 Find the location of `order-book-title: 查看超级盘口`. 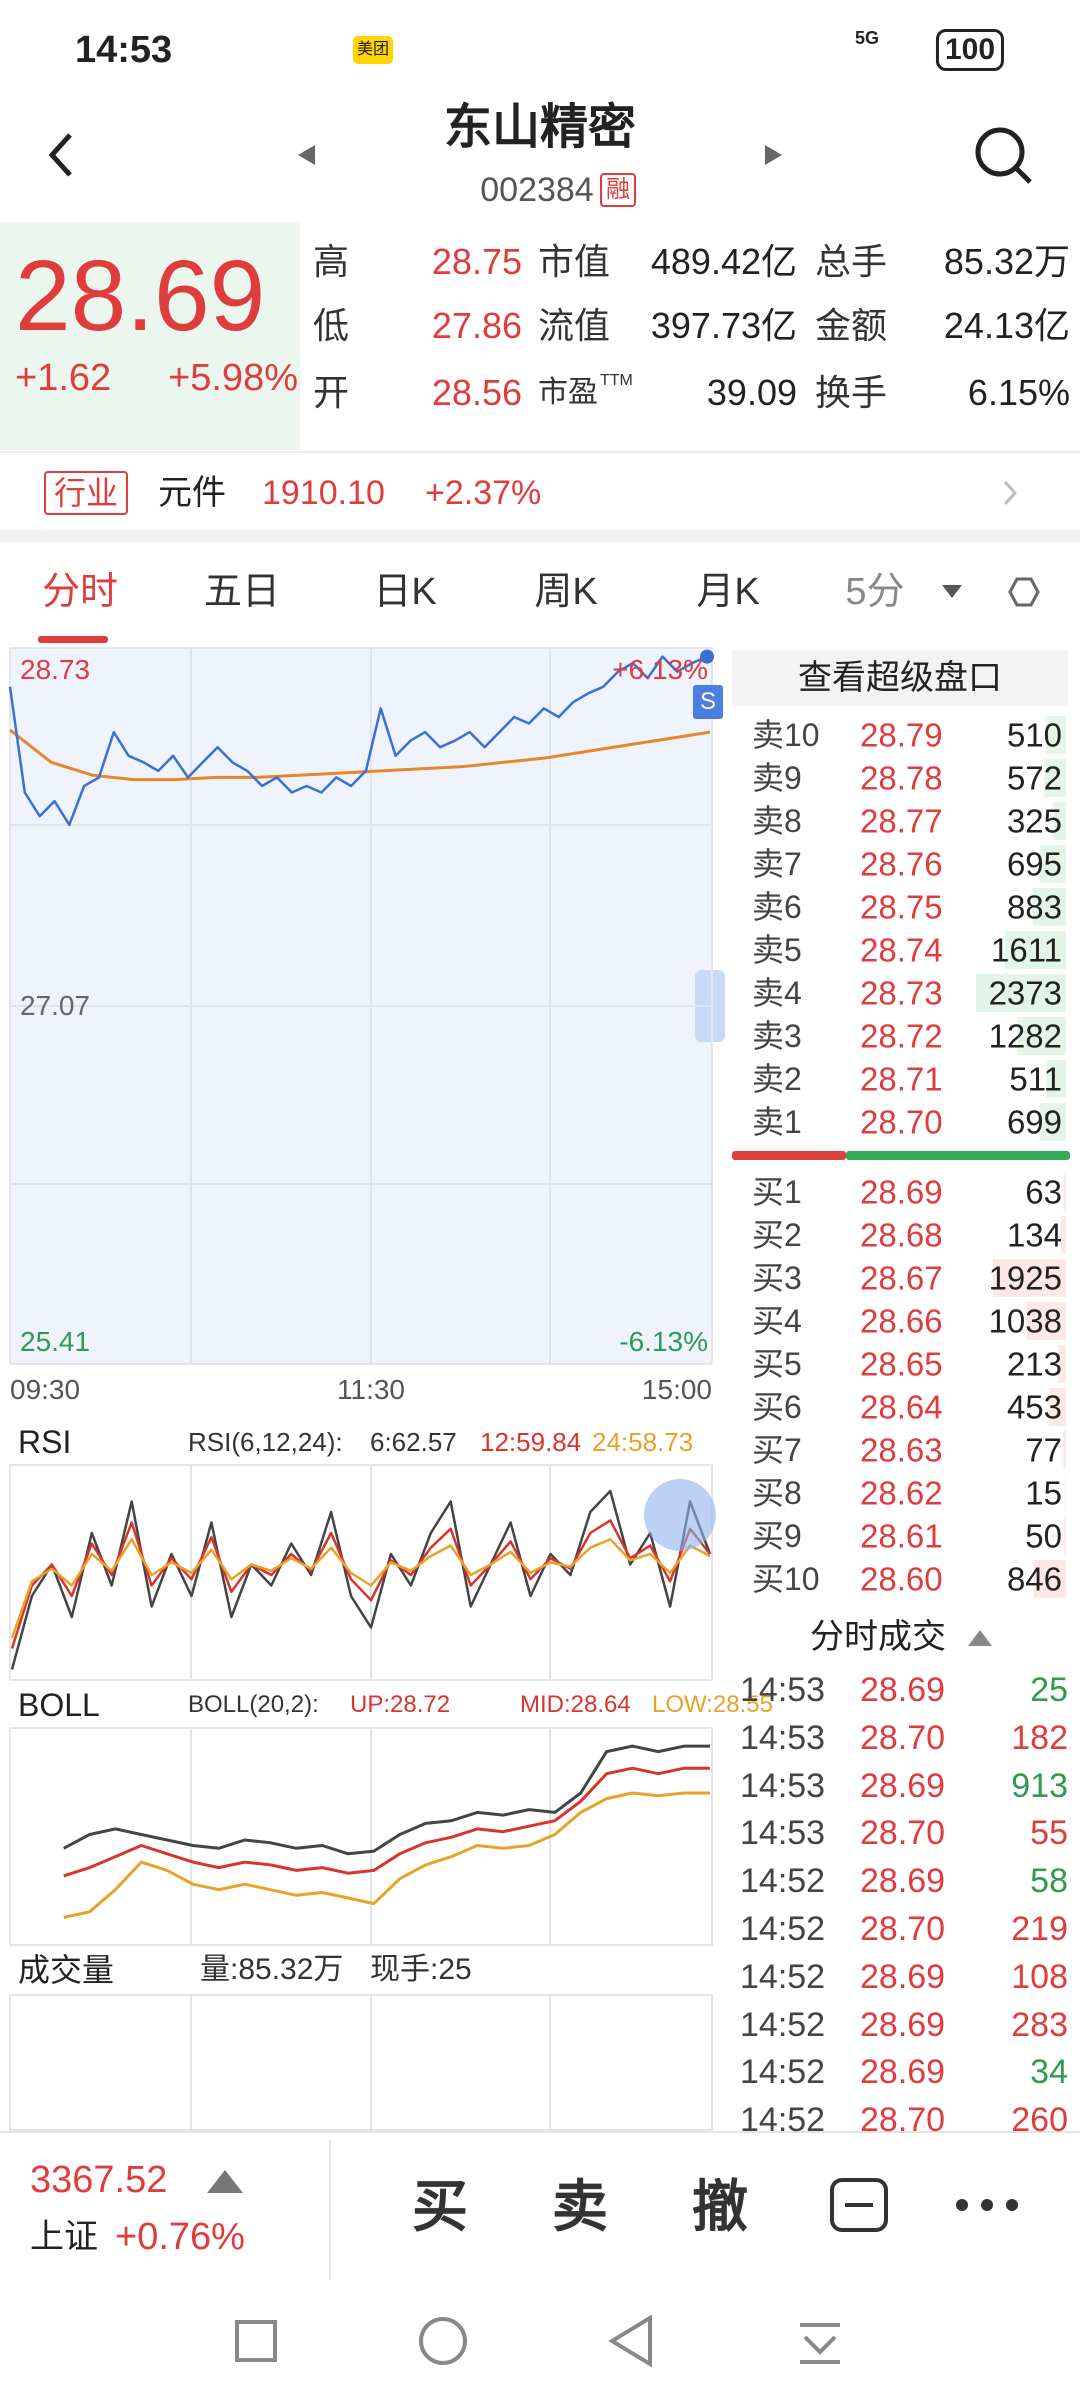

order-book-title: 查看超级盘口 is located at coordinates (900, 678).